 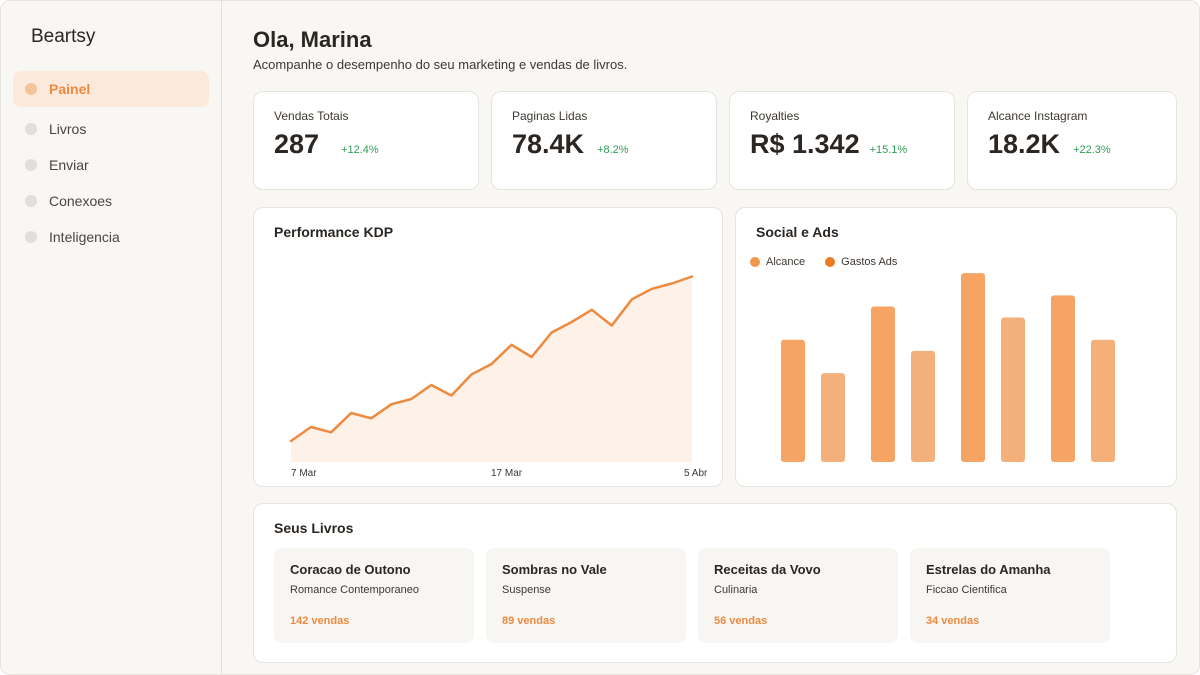 I want to click on sidebar-item-label: Painel, so click(x=70, y=89).